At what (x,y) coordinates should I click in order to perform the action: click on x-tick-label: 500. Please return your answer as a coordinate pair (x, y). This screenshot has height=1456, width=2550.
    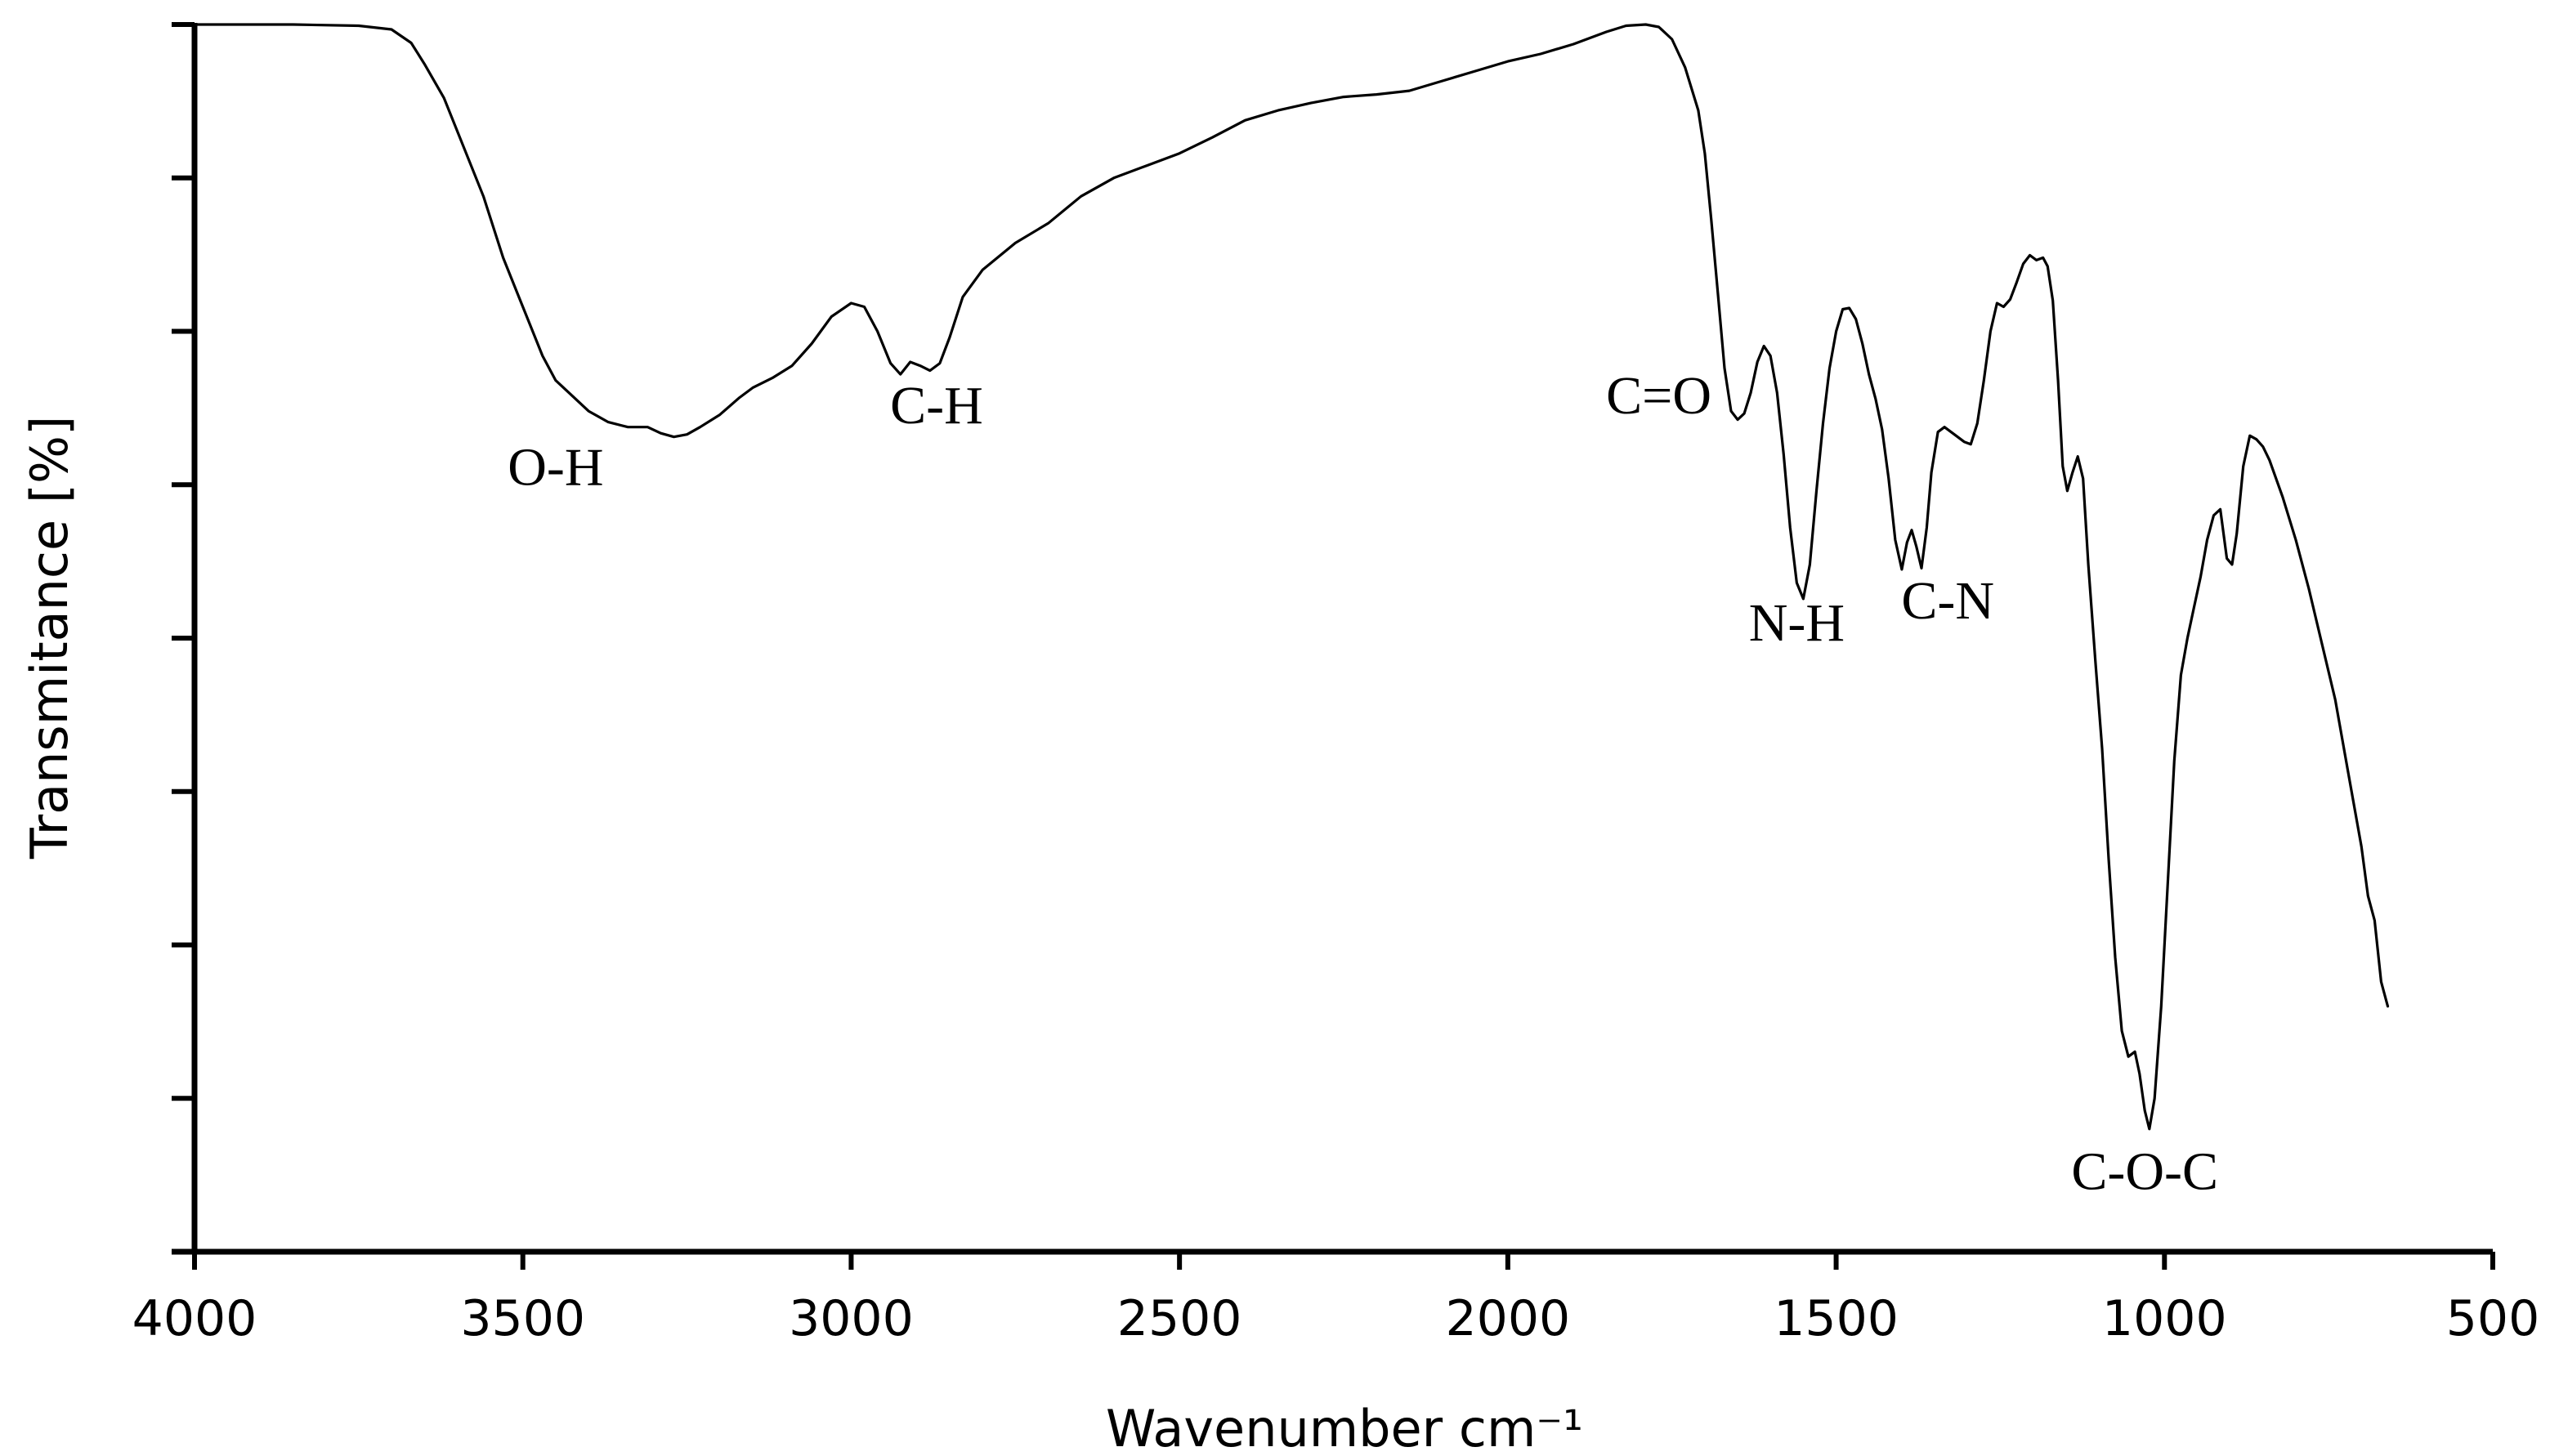
    Looking at the image, I should click on (2493, 1318).